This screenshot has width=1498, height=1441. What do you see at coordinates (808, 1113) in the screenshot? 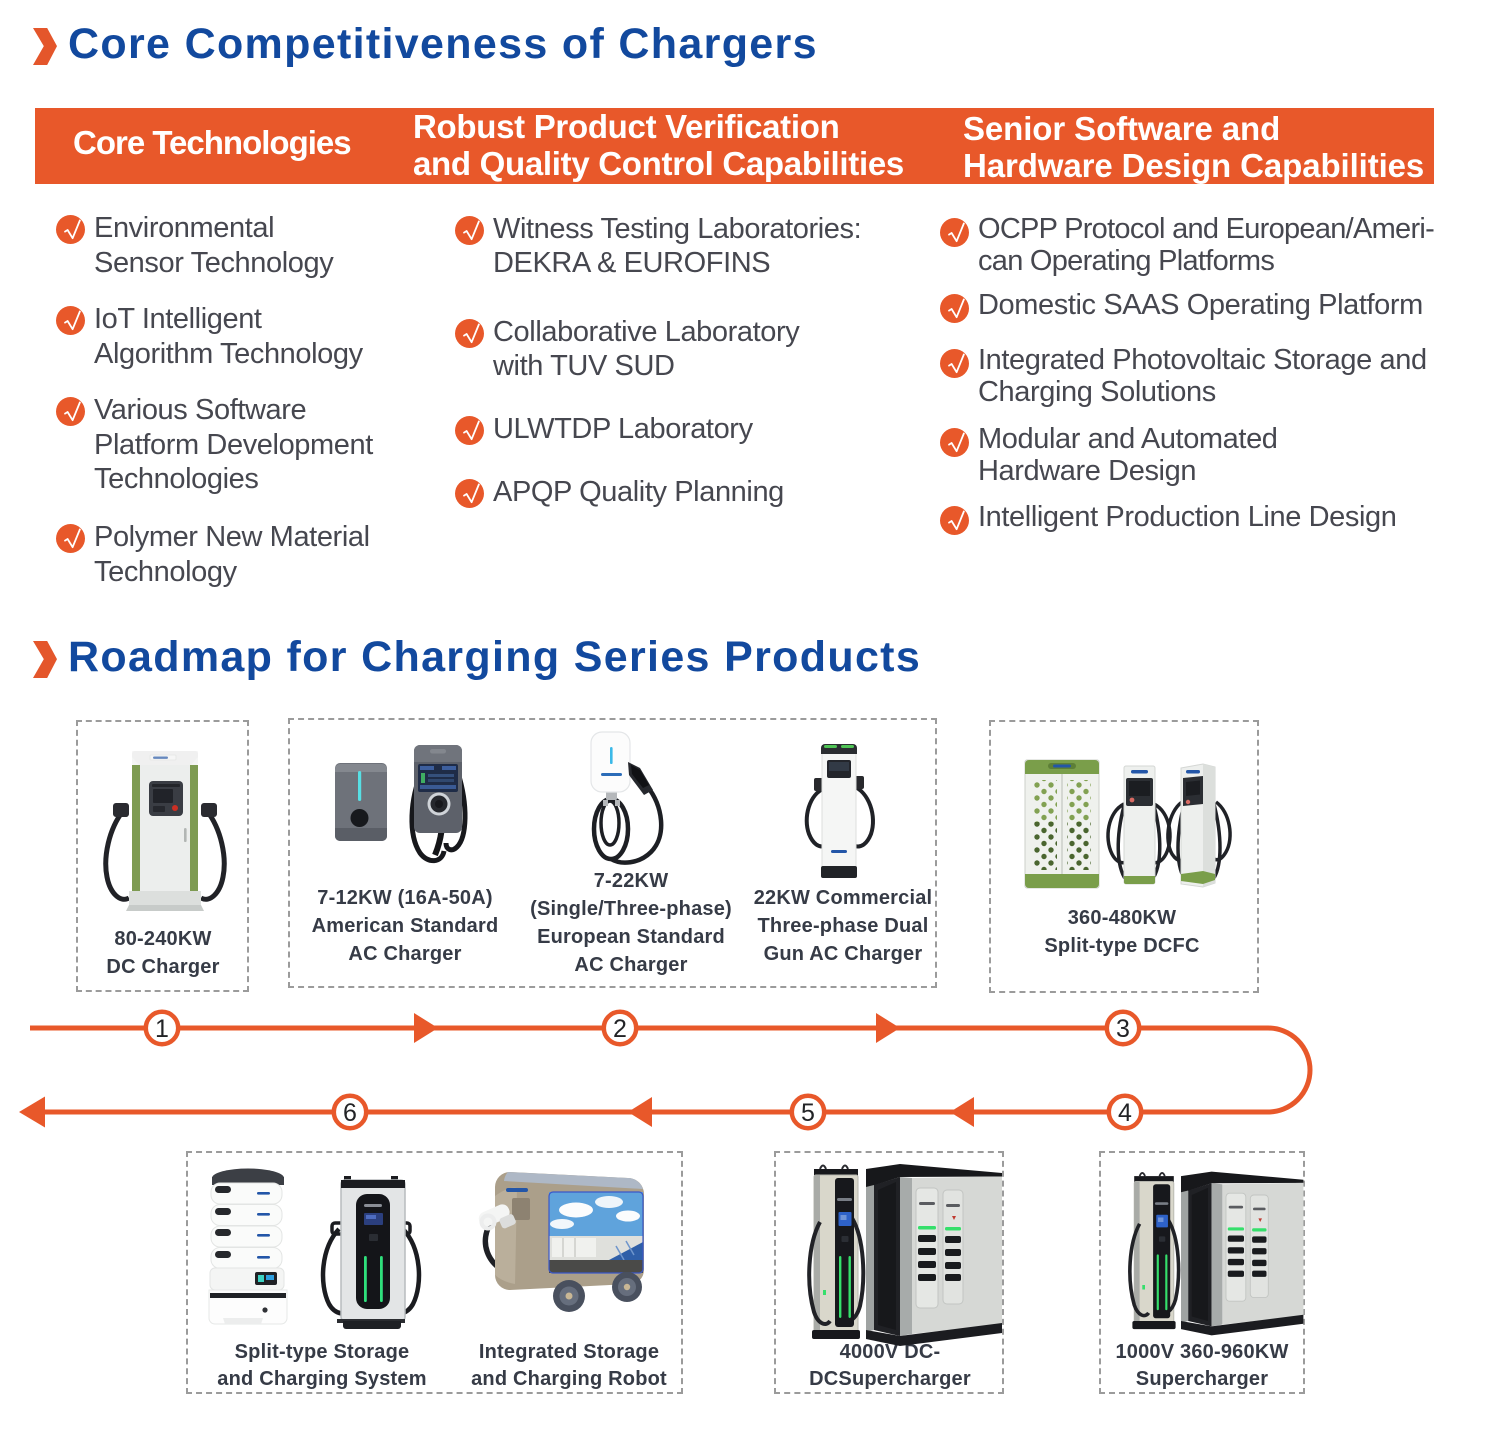
I see `svg-text: 5` at bounding box center [808, 1113].